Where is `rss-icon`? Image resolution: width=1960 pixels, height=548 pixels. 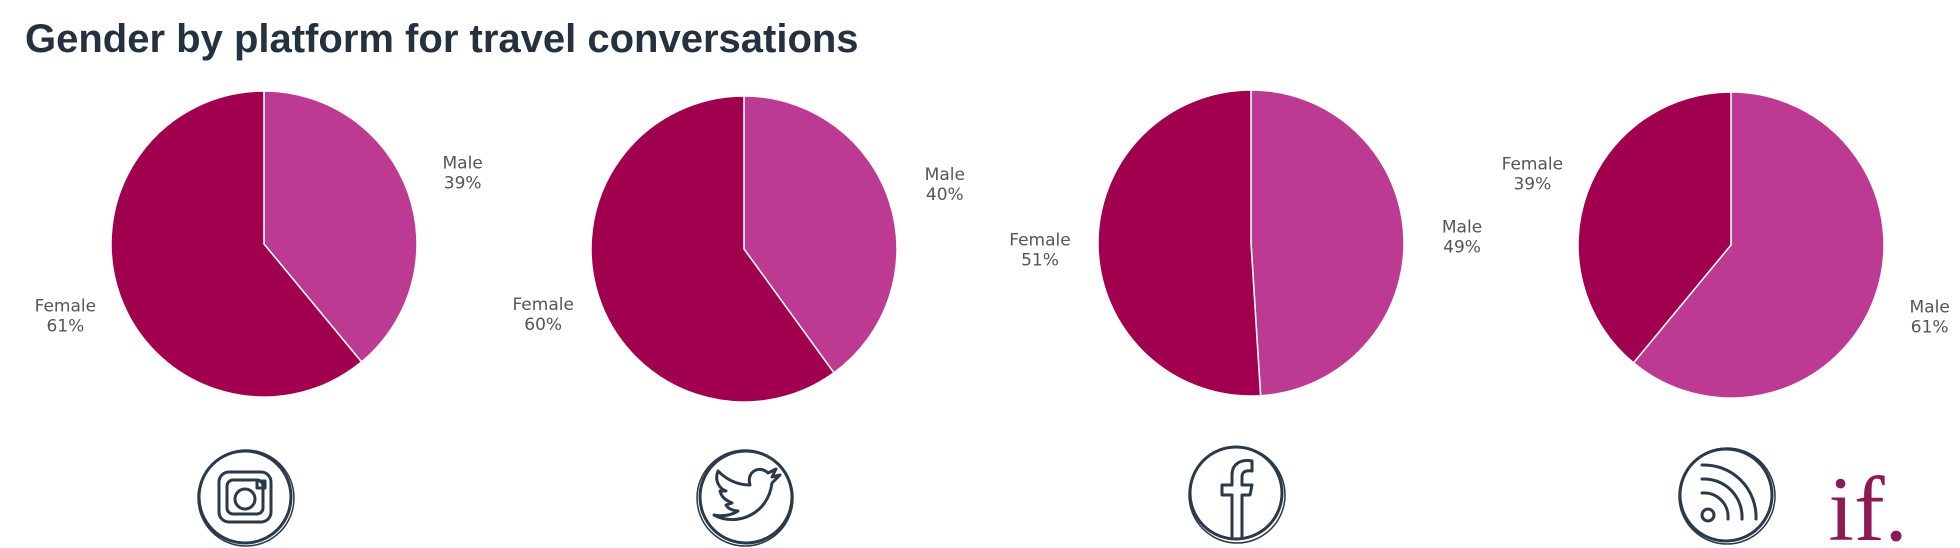 rss-icon is located at coordinates (1727, 496).